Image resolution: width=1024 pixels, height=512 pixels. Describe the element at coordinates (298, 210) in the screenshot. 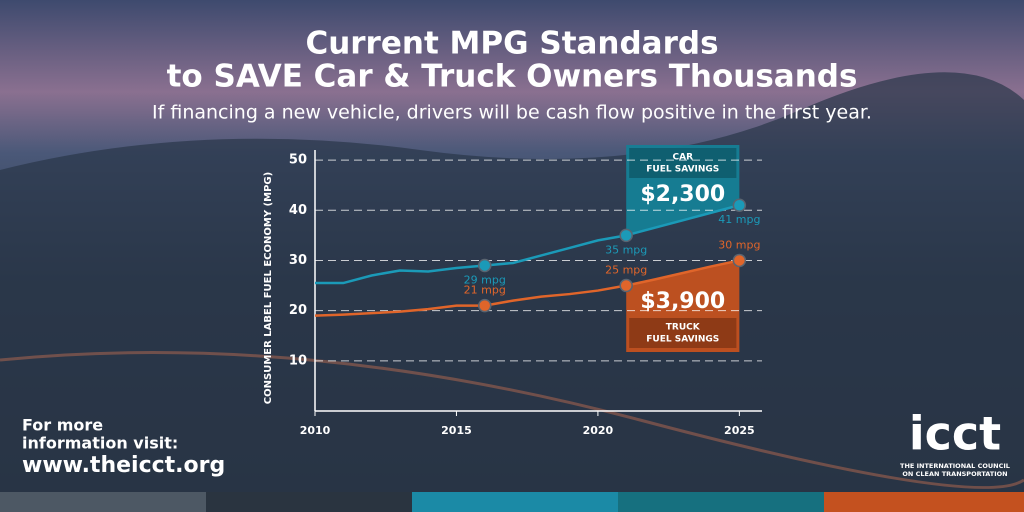

I see `y-tick-label: 40` at that location.